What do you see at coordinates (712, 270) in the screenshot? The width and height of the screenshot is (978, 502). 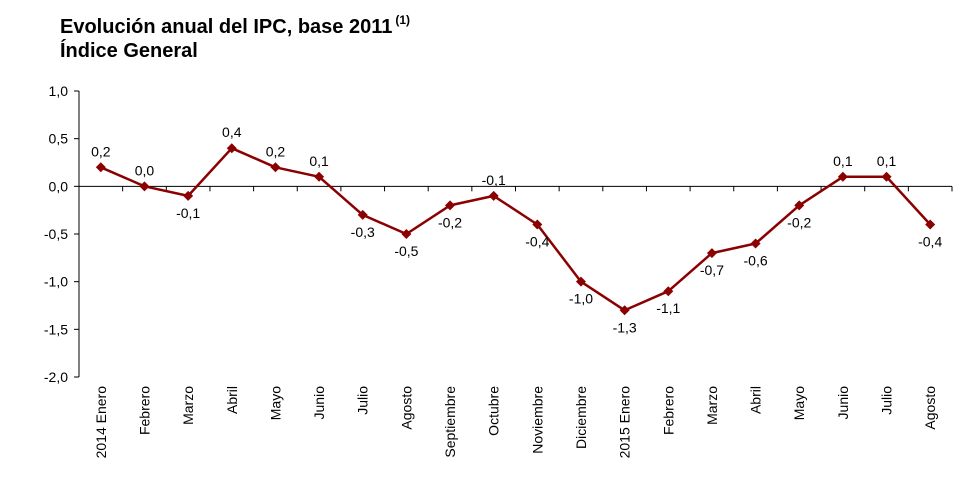 I see `data-label: -0,7` at bounding box center [712, 270].